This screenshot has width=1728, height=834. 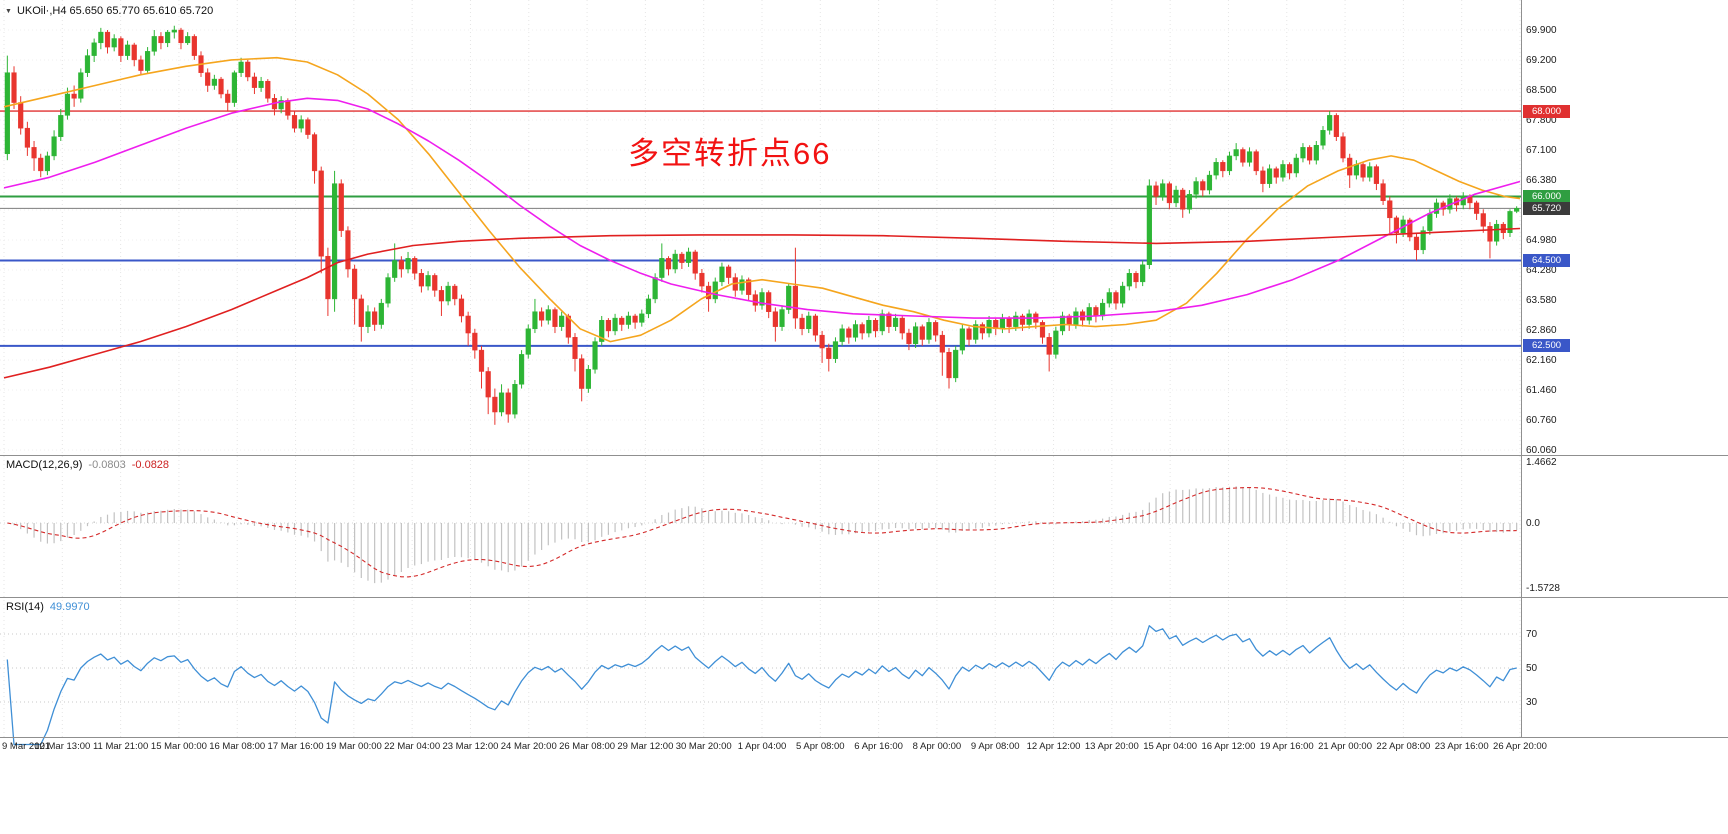 I want to click on rsi-line, so click(x=761, y=685).